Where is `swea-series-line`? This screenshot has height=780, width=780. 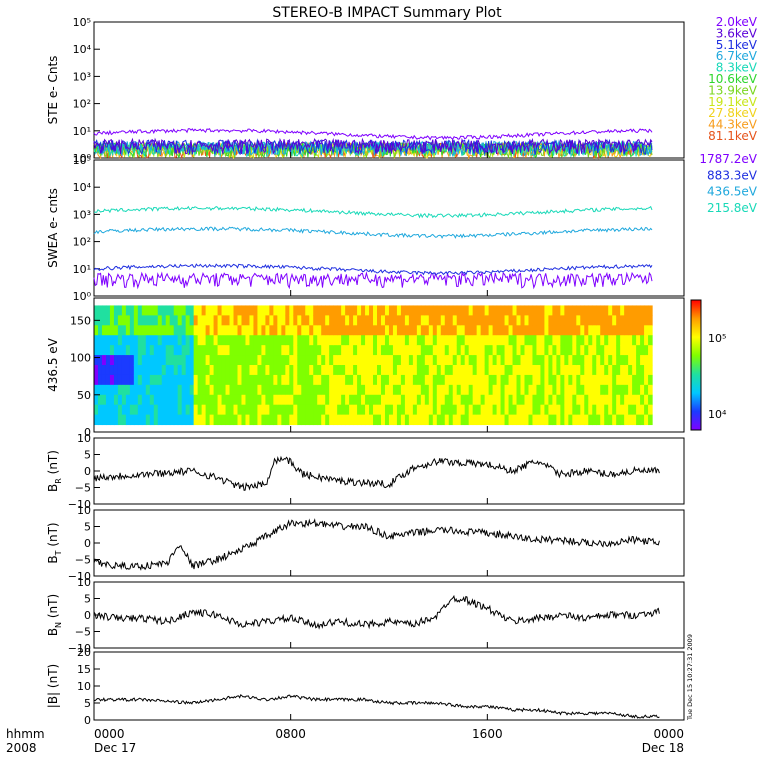
swea-series-line is located at coordinates (373, 269).